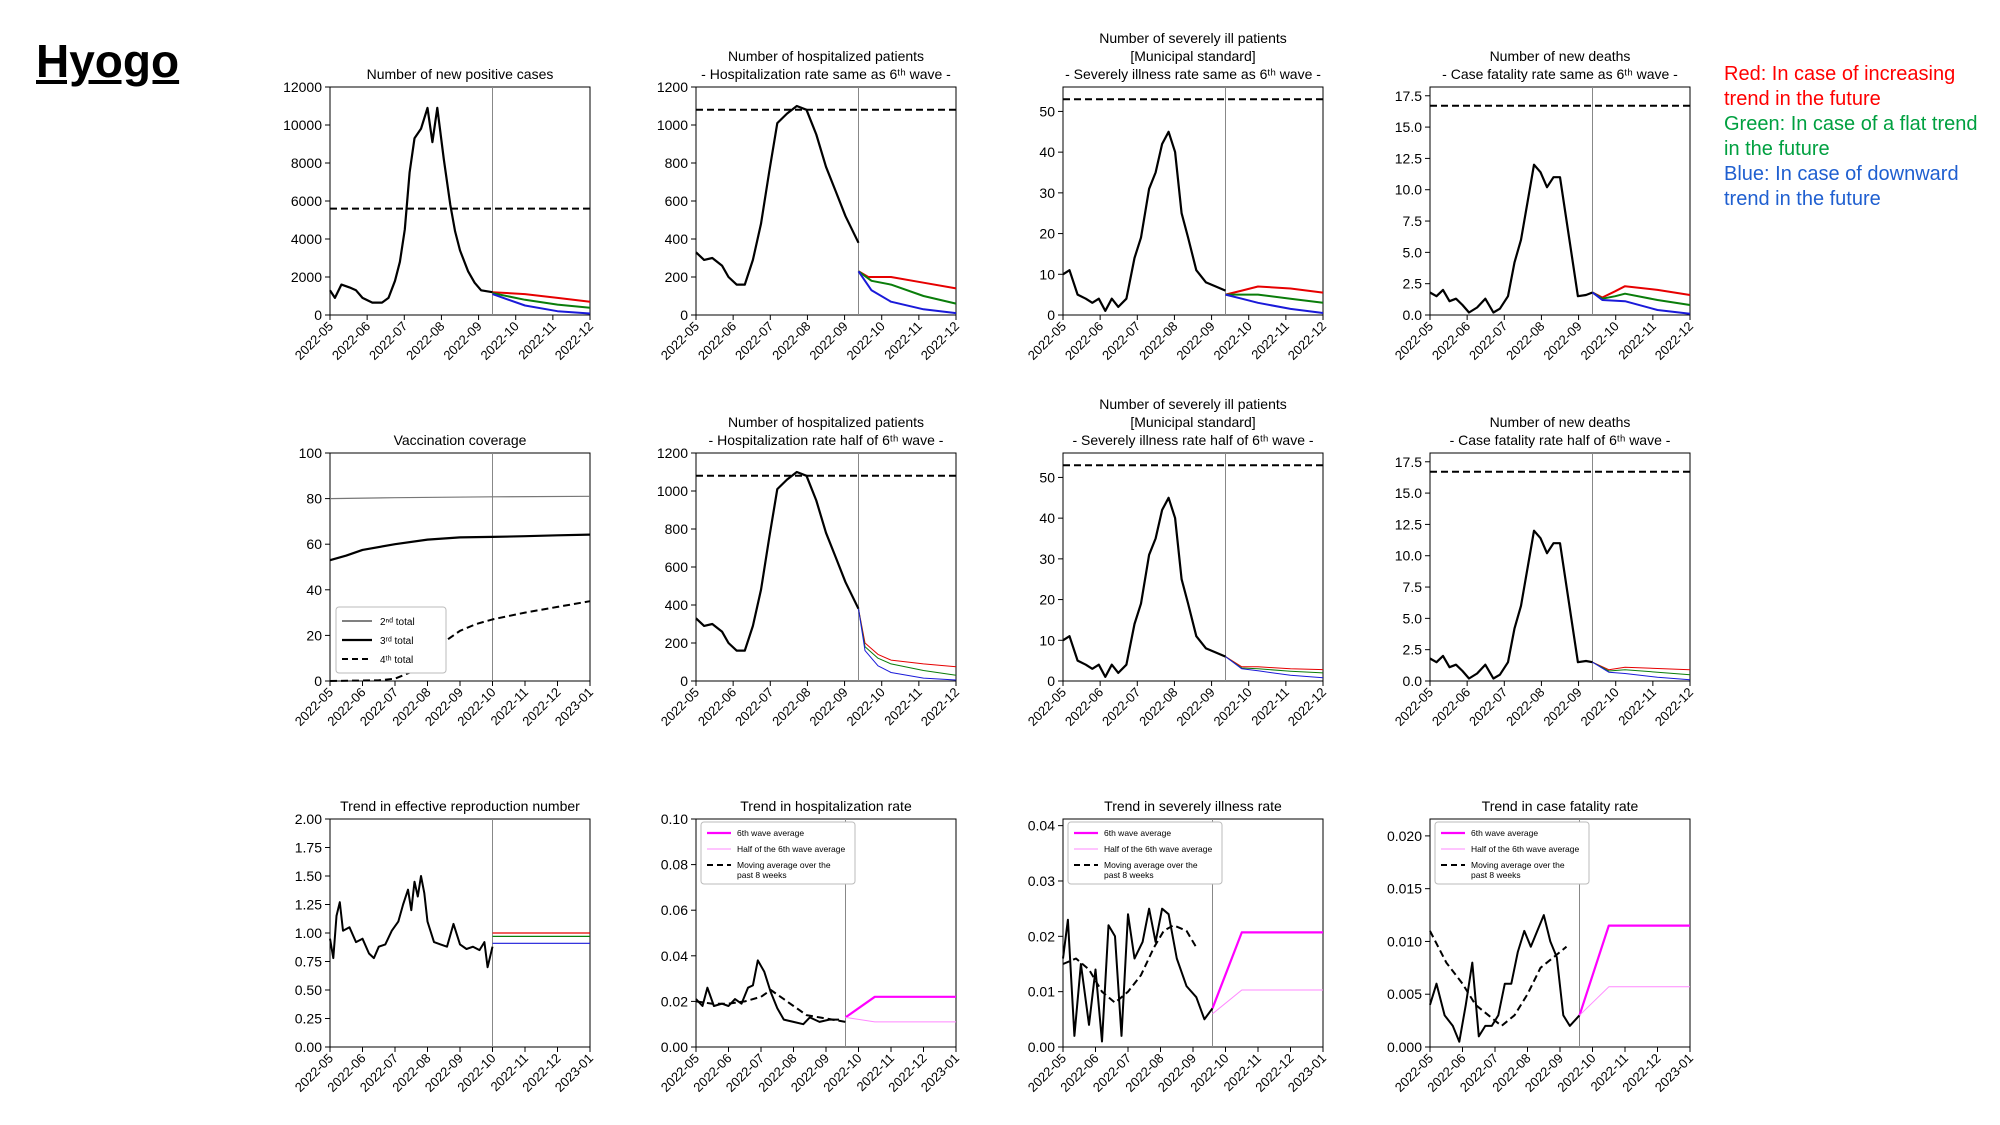  Describe the element at coordinates (314, 544) in the screenshot. I see `y-tick-label: 60` at that location.